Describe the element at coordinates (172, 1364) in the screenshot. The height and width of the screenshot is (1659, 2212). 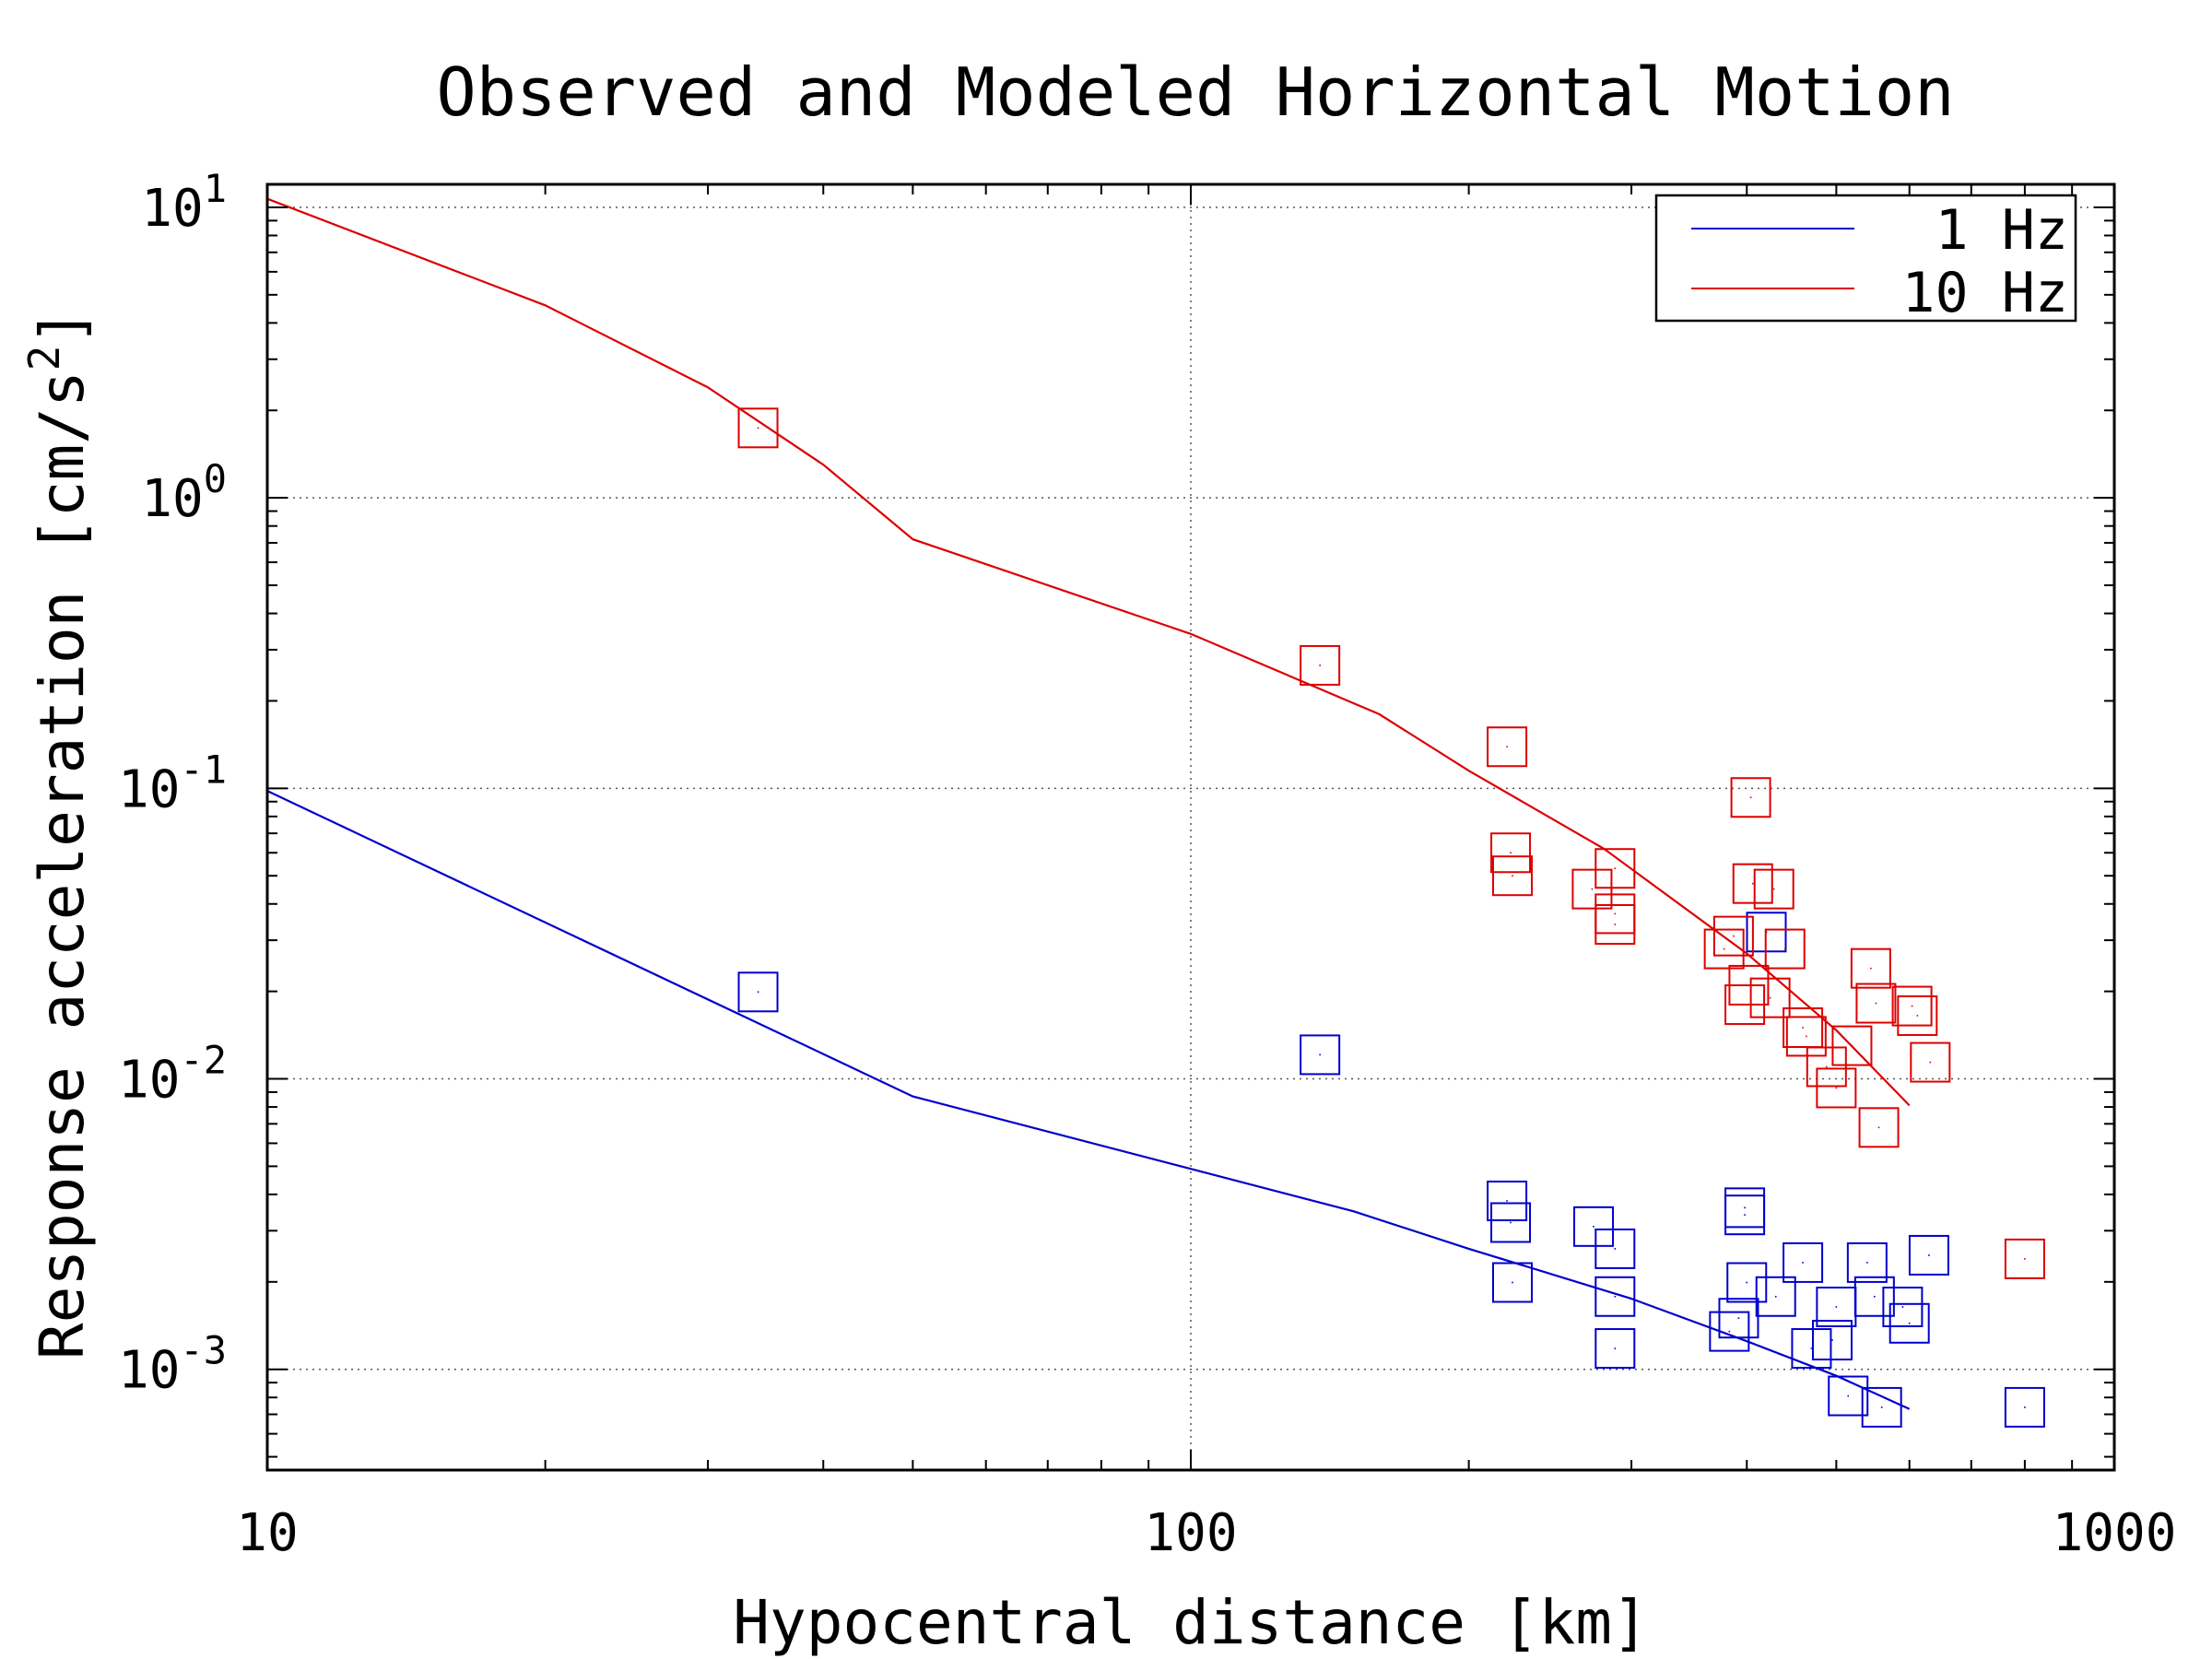
I see `y-tick-label: 10⁻³` at that location.